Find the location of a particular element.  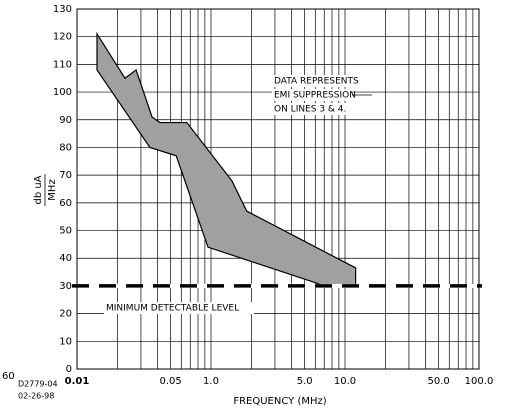

x-tick-label: 1.0 is located at coordinates (211, 381).